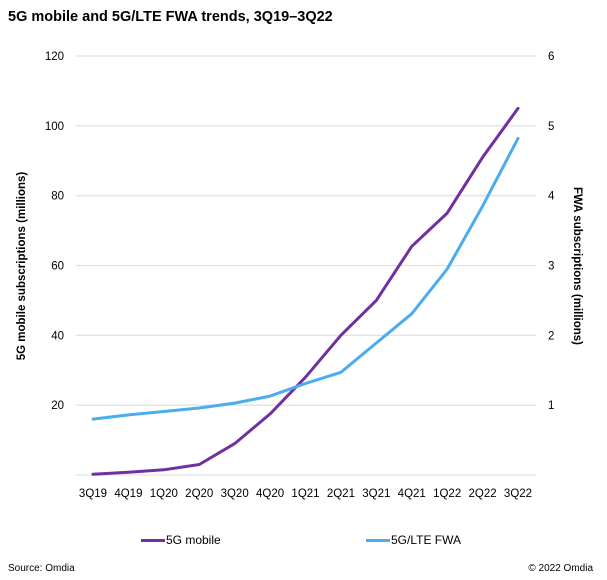 The width and height of the screenshot is (607, 580). What do you see at coordinates (22, 266) in the screenshot?
I see `y-axis-left-label: 5G mobile subscriptions (millions)` at bounding box center [22, 266].